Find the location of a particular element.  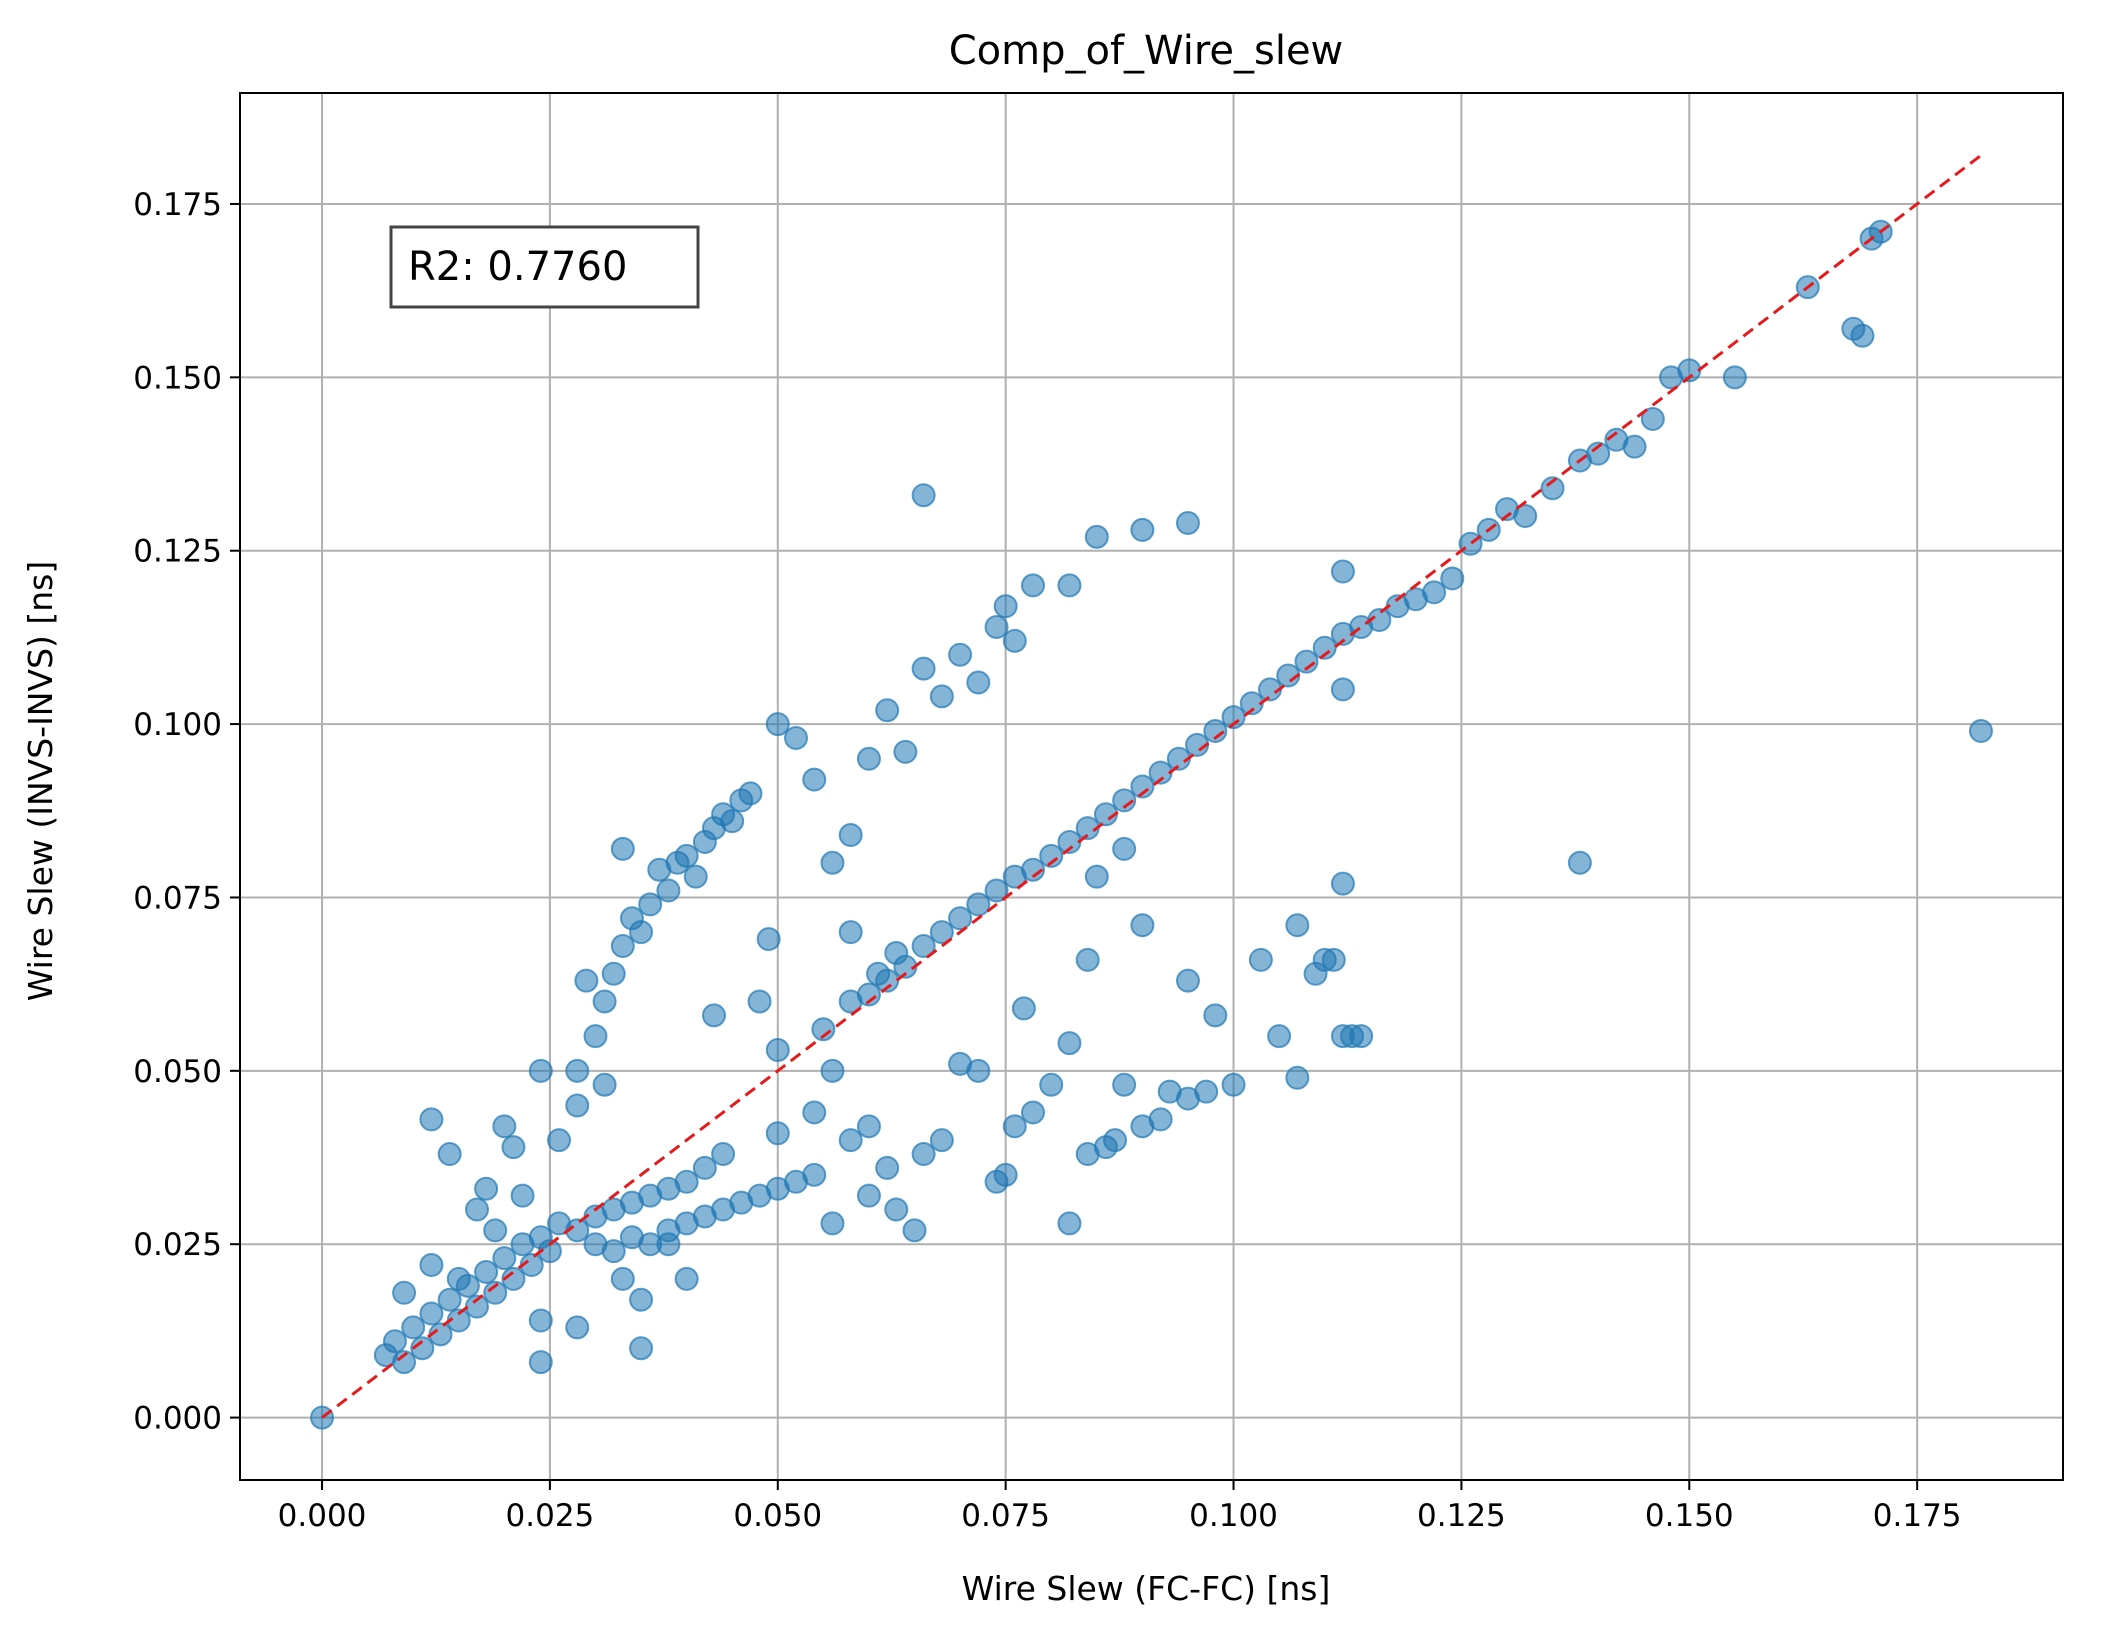

y-tick-label: 0.175 is located at coordinates (177, 205).